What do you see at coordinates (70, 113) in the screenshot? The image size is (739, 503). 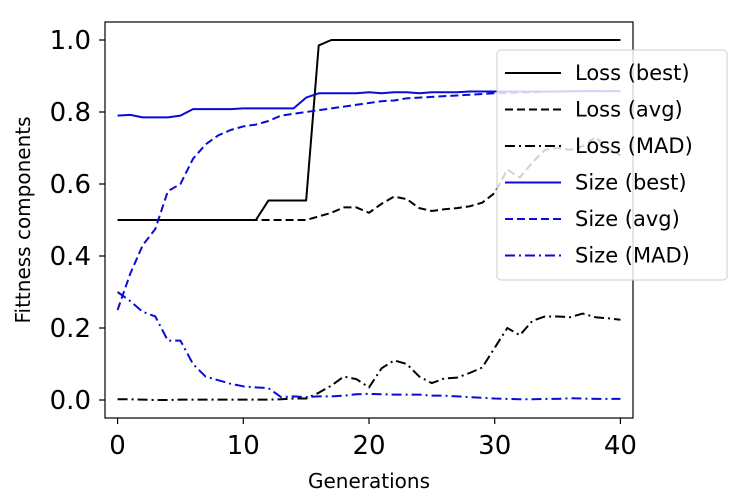 I see `y-tick-label: 0.8` at bounding box center [70, 113].